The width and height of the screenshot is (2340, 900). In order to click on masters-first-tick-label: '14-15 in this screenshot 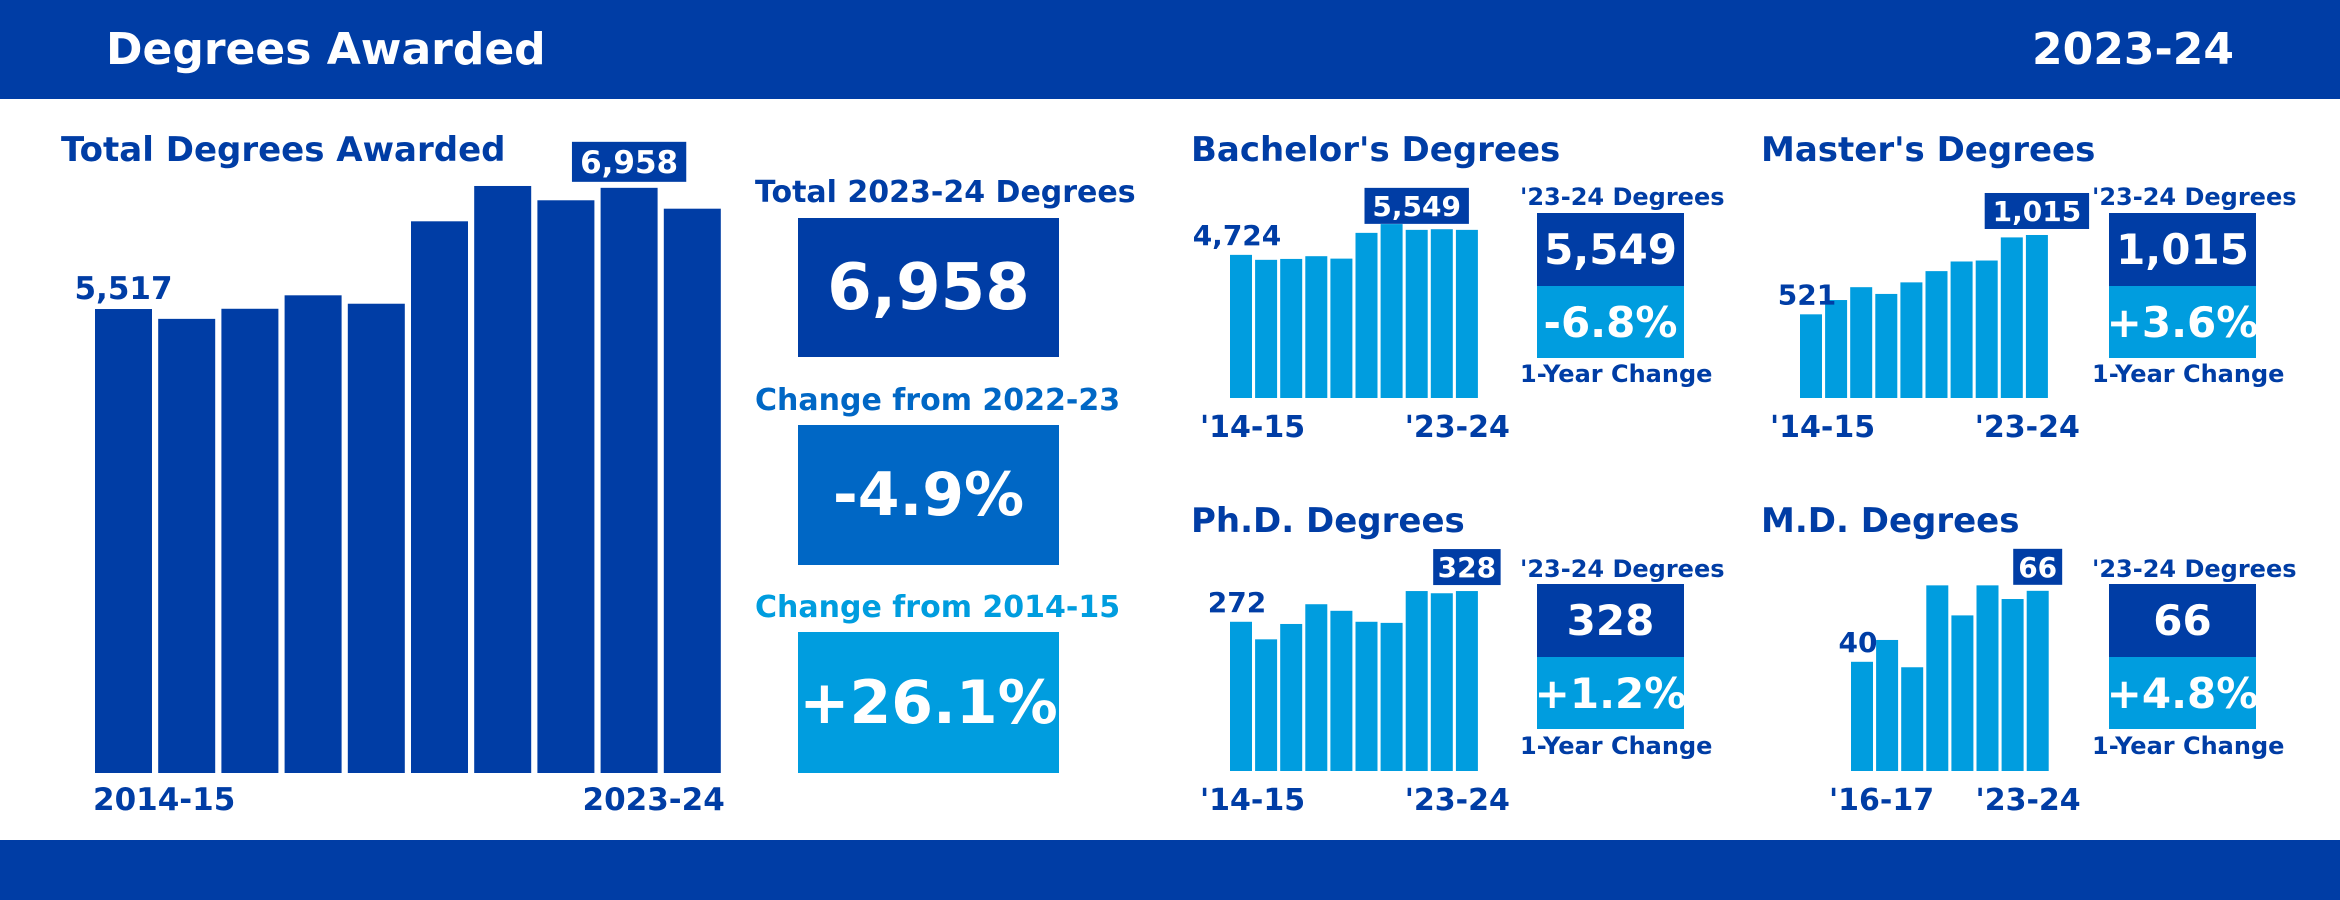, I will do `click(1822, 427)`.